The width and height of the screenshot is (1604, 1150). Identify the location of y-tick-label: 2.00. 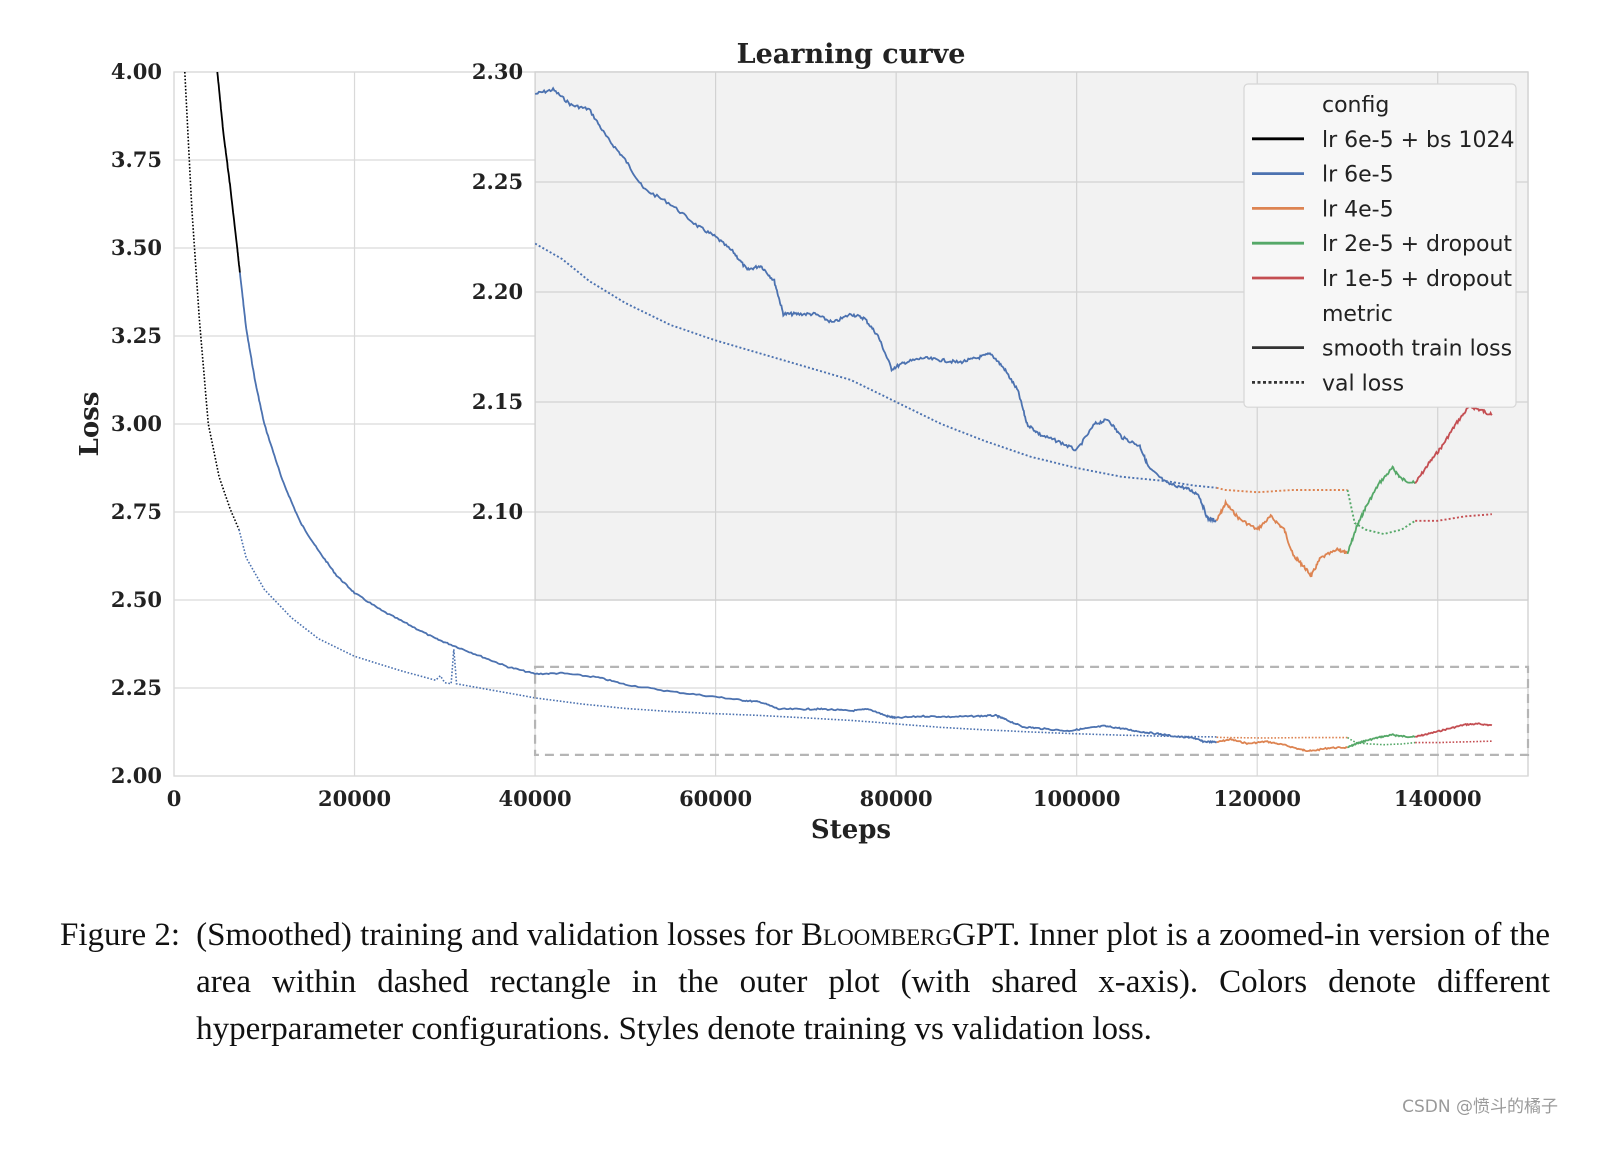
(136, 775).